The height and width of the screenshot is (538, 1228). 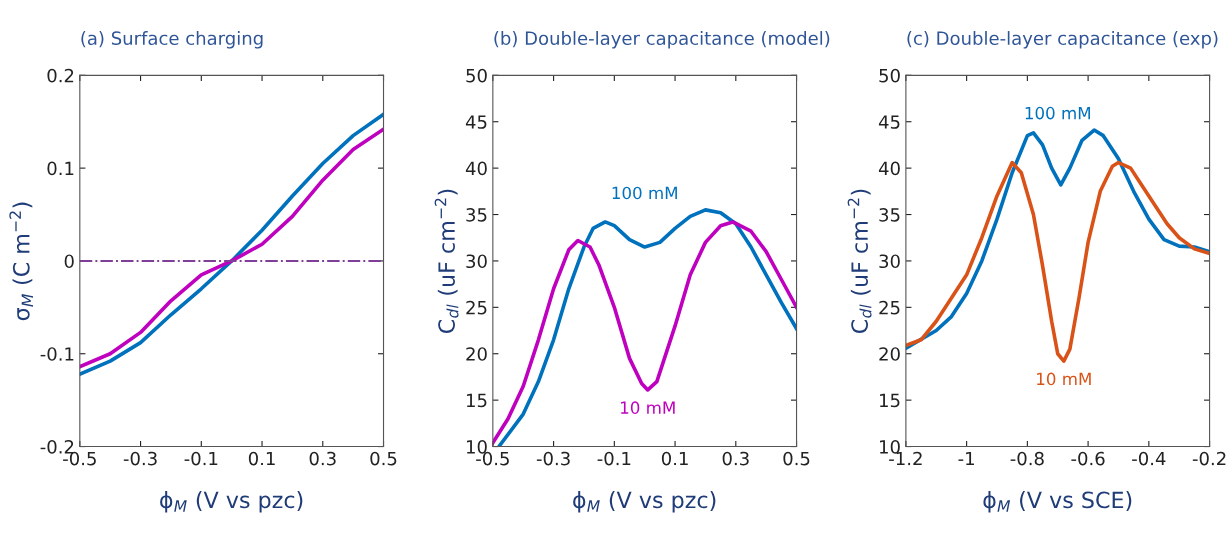 I want to click on chart-title: (c) Double-layer capacitance (exp), so click(x=1062, y=40).